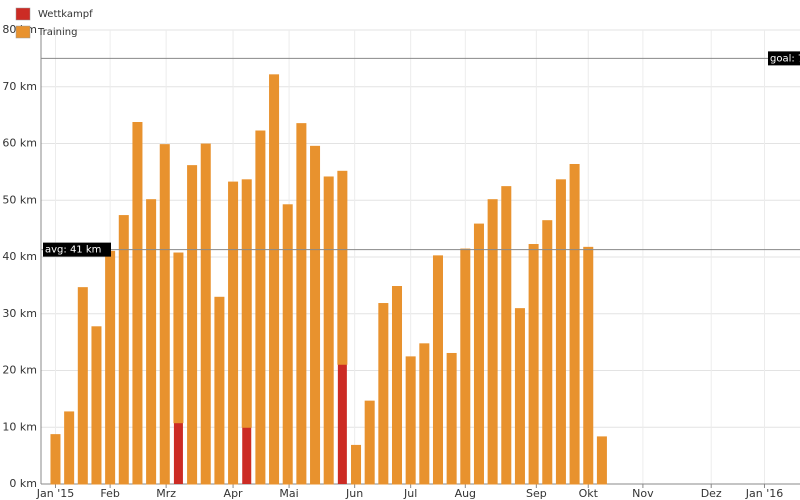  I want to click on x-tick-label: Jun, so click(354, 493).